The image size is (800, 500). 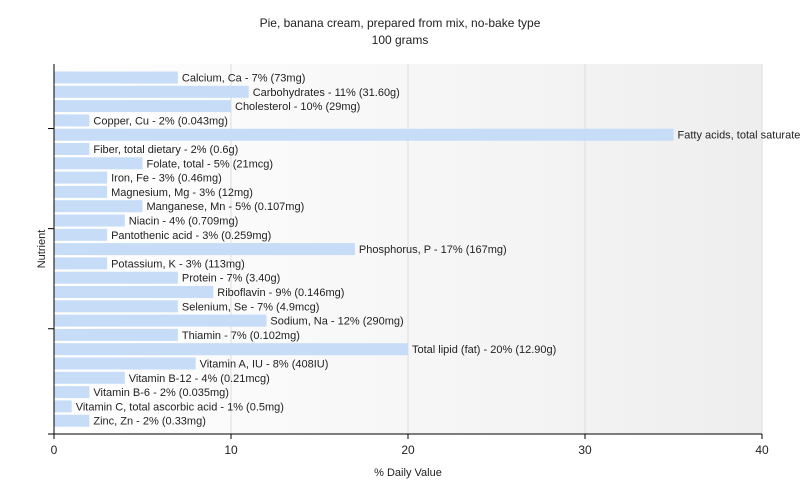 What do you see at coordinates (280, 293) in the screenshot?
I see `bar-label: Riboflavin - 9% (0.146mg)` at bounding box center [280, 293].